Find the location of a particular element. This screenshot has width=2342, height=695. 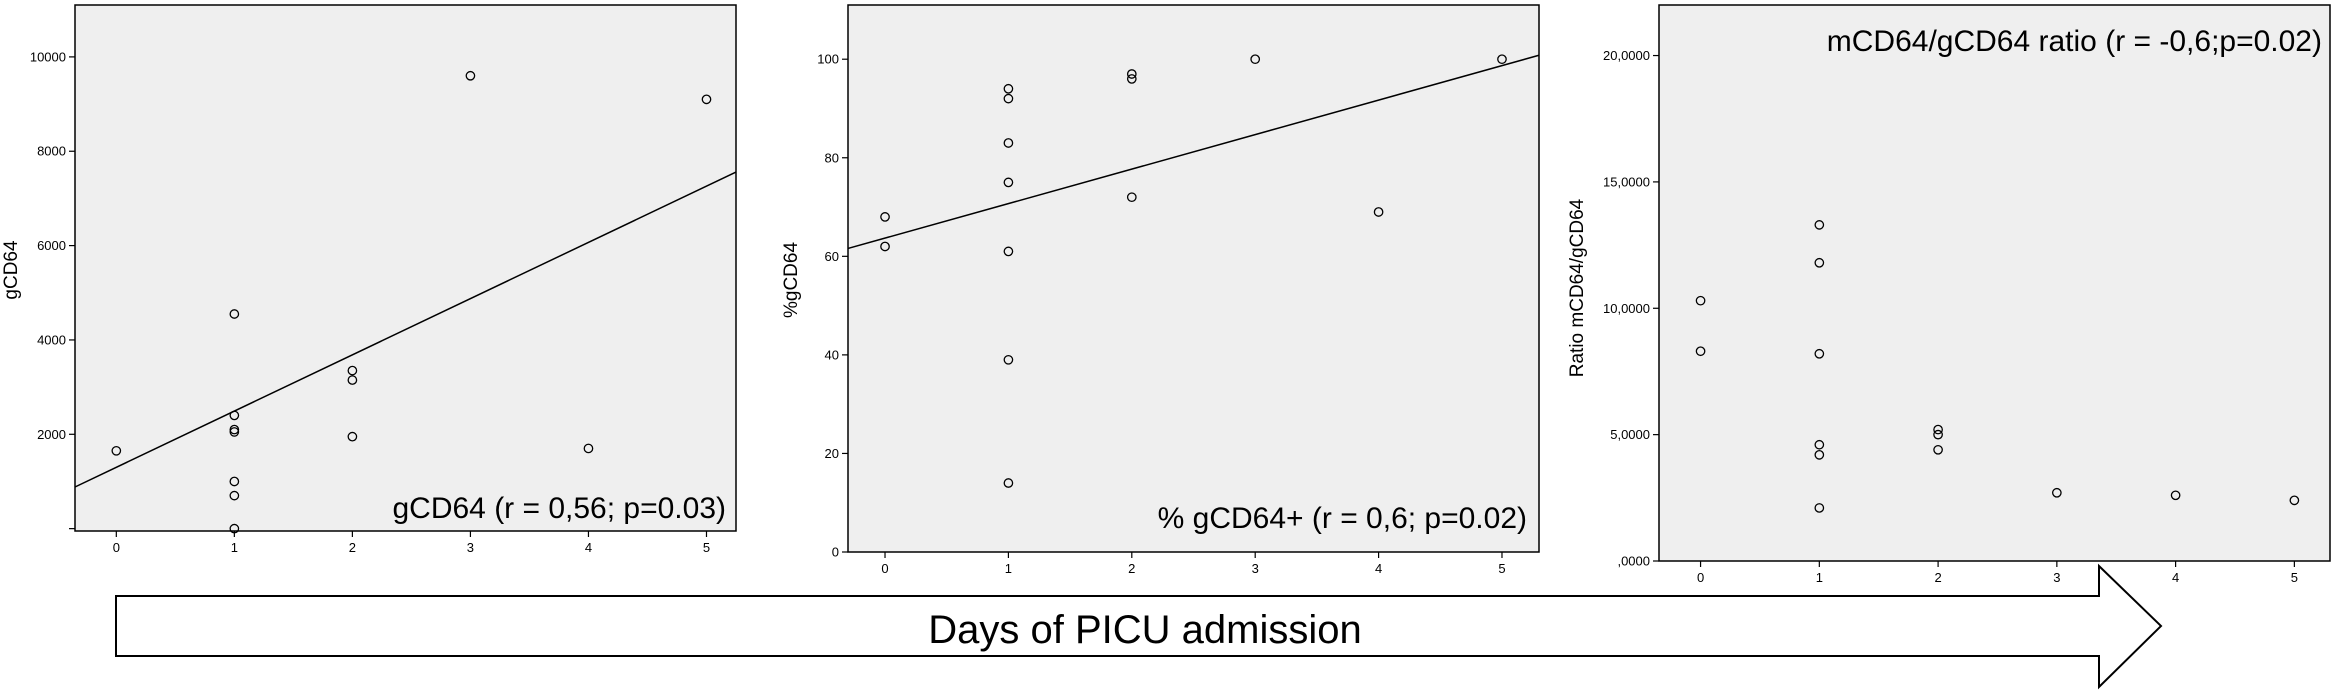

y-tick-label: 15,0000 is located at coordinates (1626, 181).